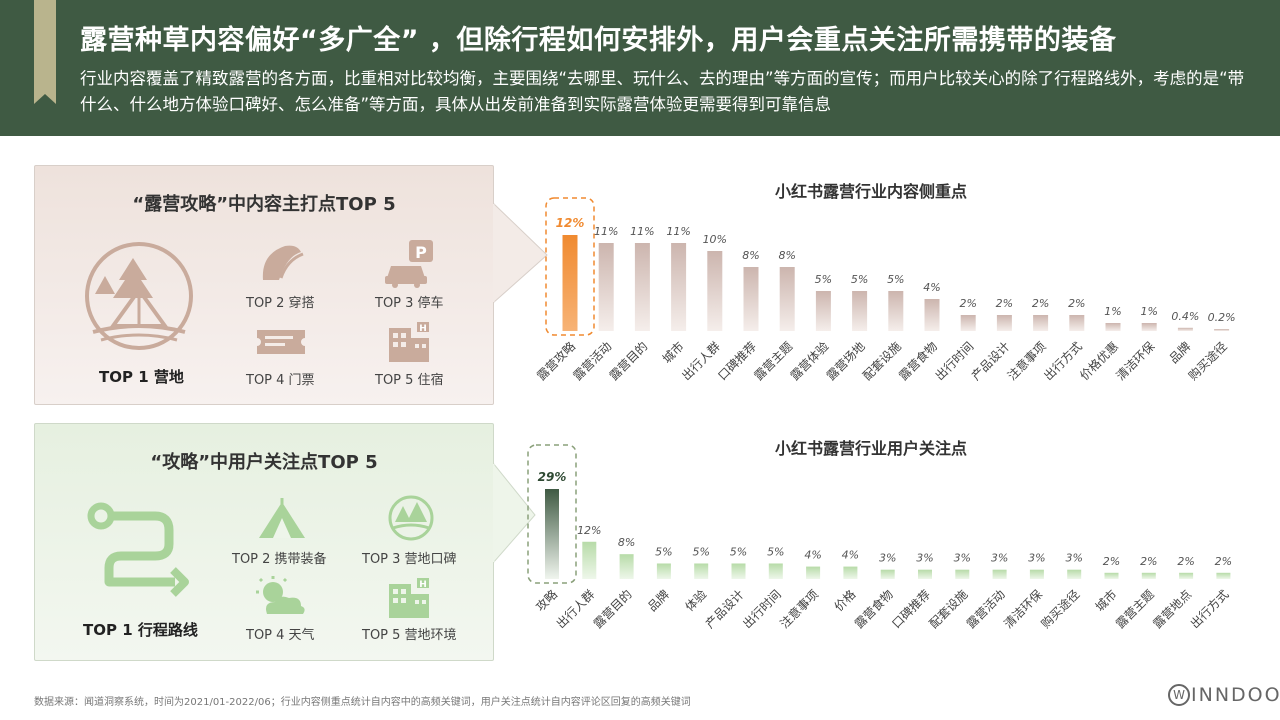 This screenshot has width=1280, height=720. What do you see at coordinates (283, 262) in the screenshot?
I see `hat-icon` at bounding box center [283, 262].